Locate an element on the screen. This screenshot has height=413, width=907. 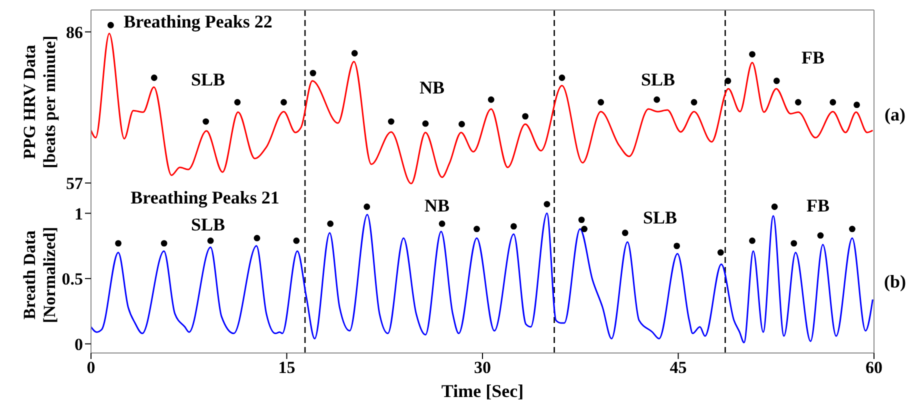
y-axis-title: PPG HRV Data [beats per minute] is located at coordinates (40, 102).